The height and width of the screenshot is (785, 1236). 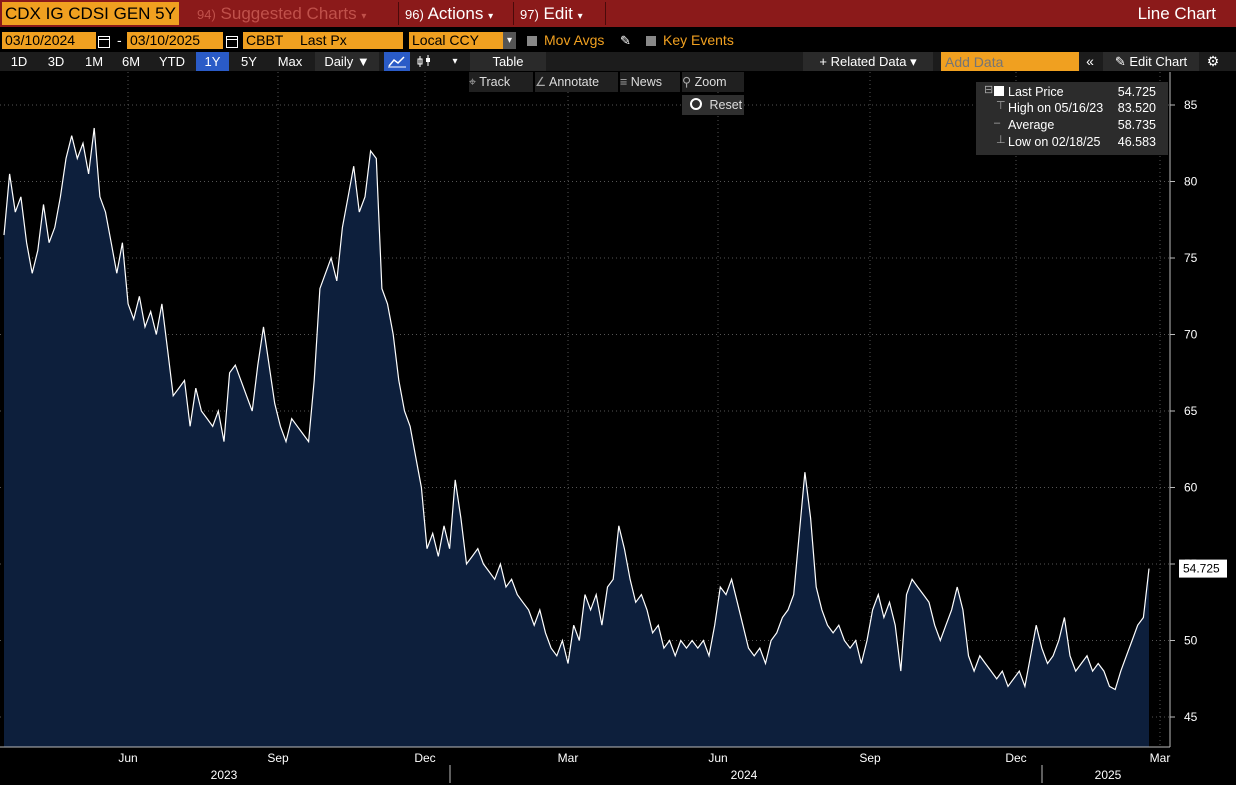 I want to click on mov-avgs-checkbox, so click(x=532, y=41).